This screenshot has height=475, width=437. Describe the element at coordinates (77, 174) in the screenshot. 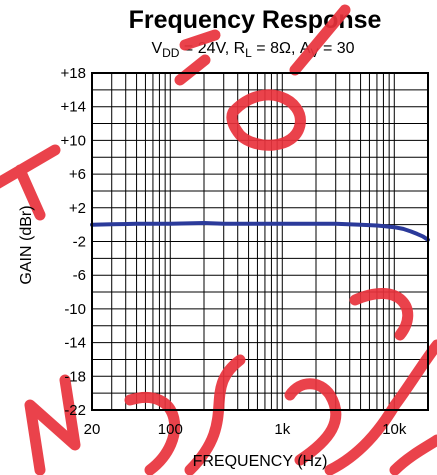

I see `y-tick-label: +6` at that location.